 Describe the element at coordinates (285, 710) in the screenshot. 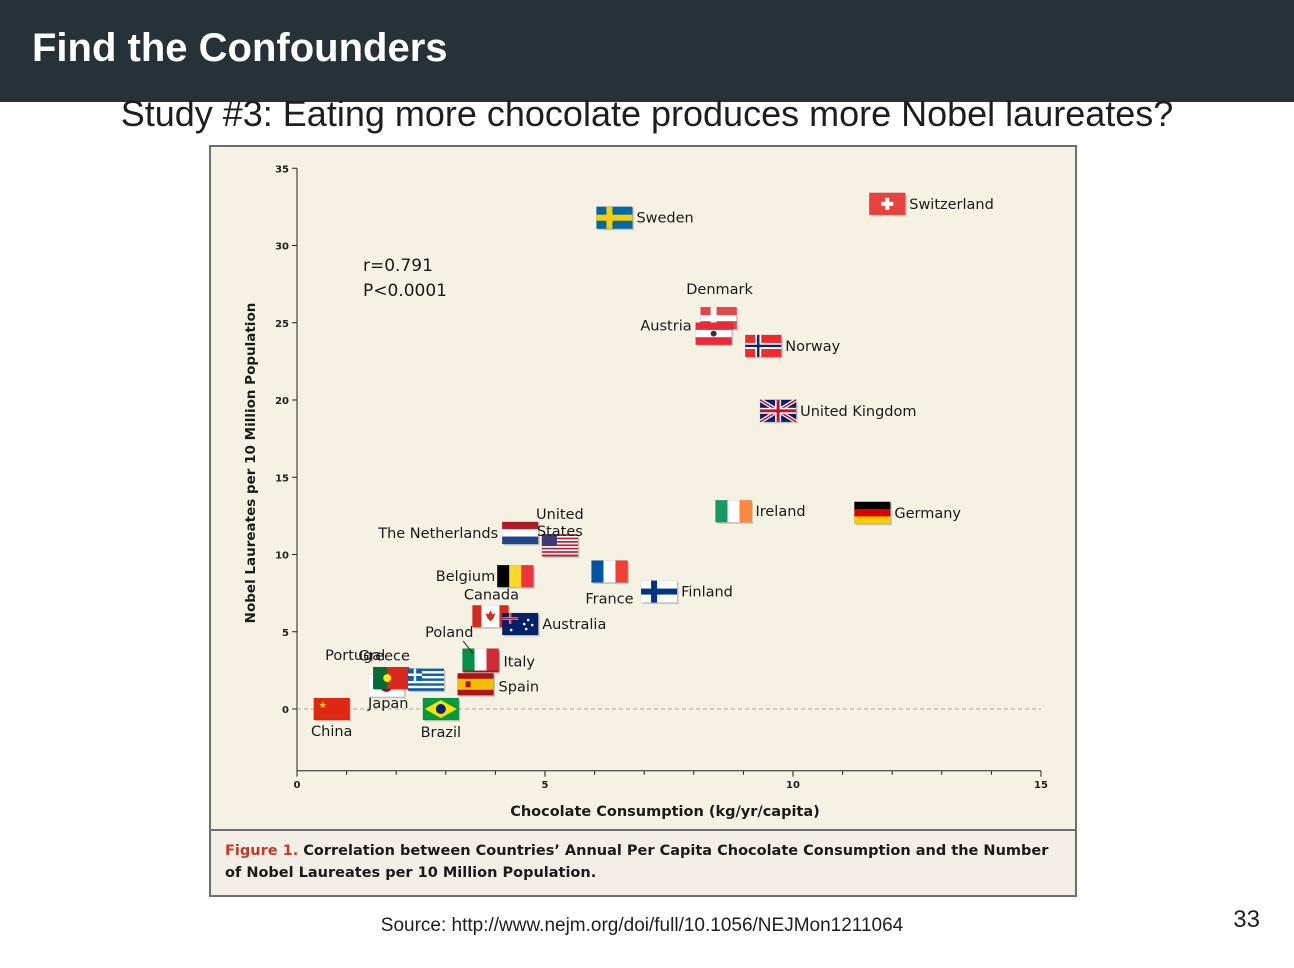

I see `y-tick-label: 0` at that location.